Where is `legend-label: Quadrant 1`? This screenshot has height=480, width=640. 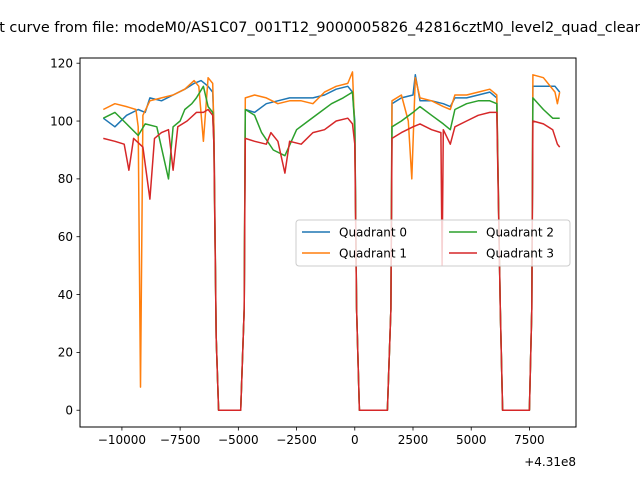 legend-label: Quadrant 1 is located at coordinates (373, 253).